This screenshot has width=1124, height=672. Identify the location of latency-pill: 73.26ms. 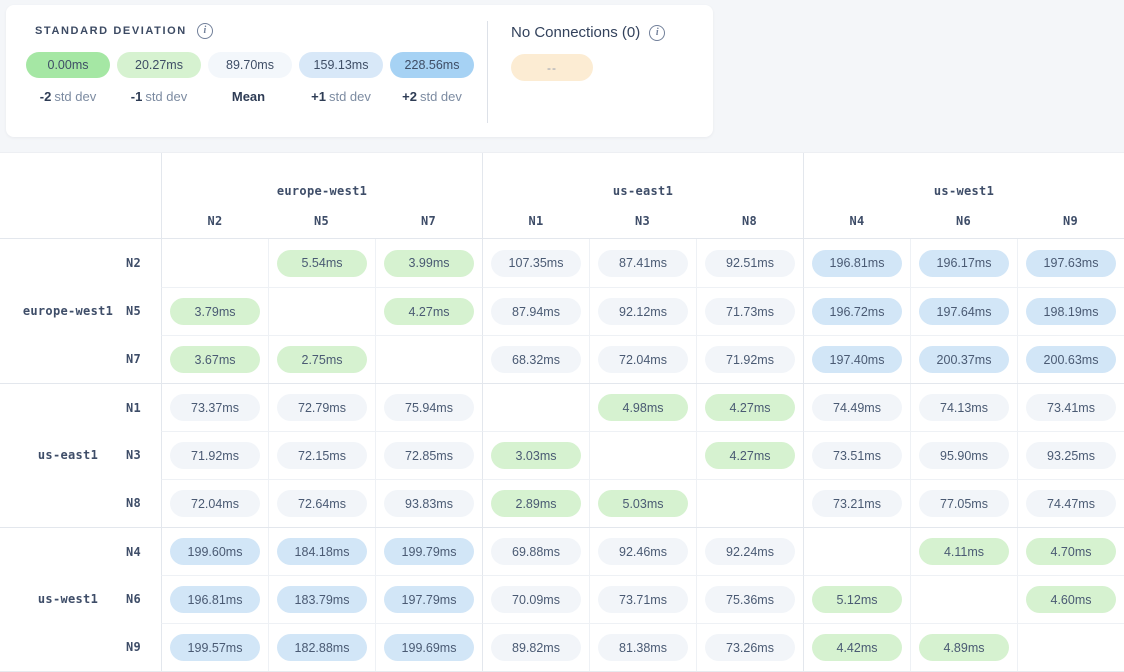
(750, 647).